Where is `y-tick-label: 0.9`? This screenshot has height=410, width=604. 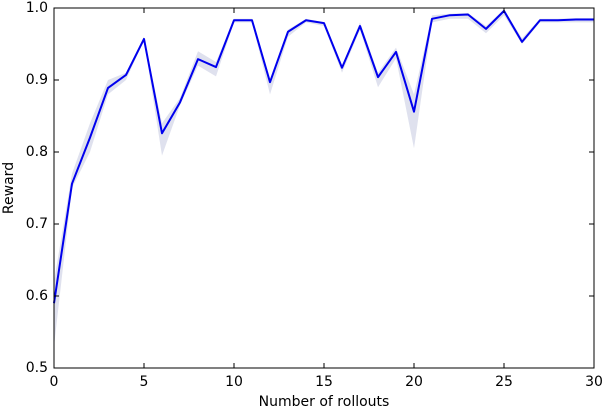
y-tick-label: 0.9 is located at coordinates (37, 80).